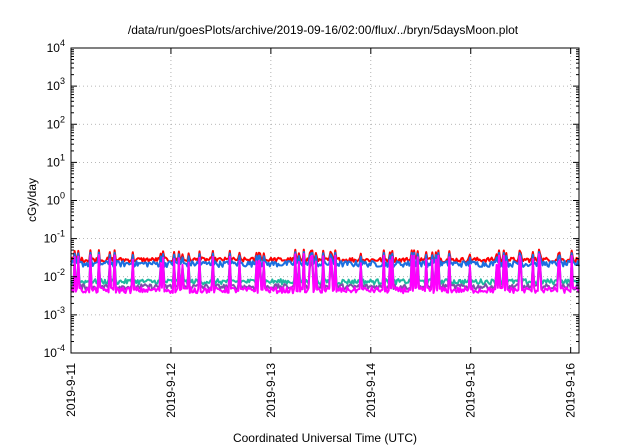  What do you see at coordinates (56, 46) in the screenshot?
I see `y-tick-label: 10⁴` at bounding box center [56, 46].